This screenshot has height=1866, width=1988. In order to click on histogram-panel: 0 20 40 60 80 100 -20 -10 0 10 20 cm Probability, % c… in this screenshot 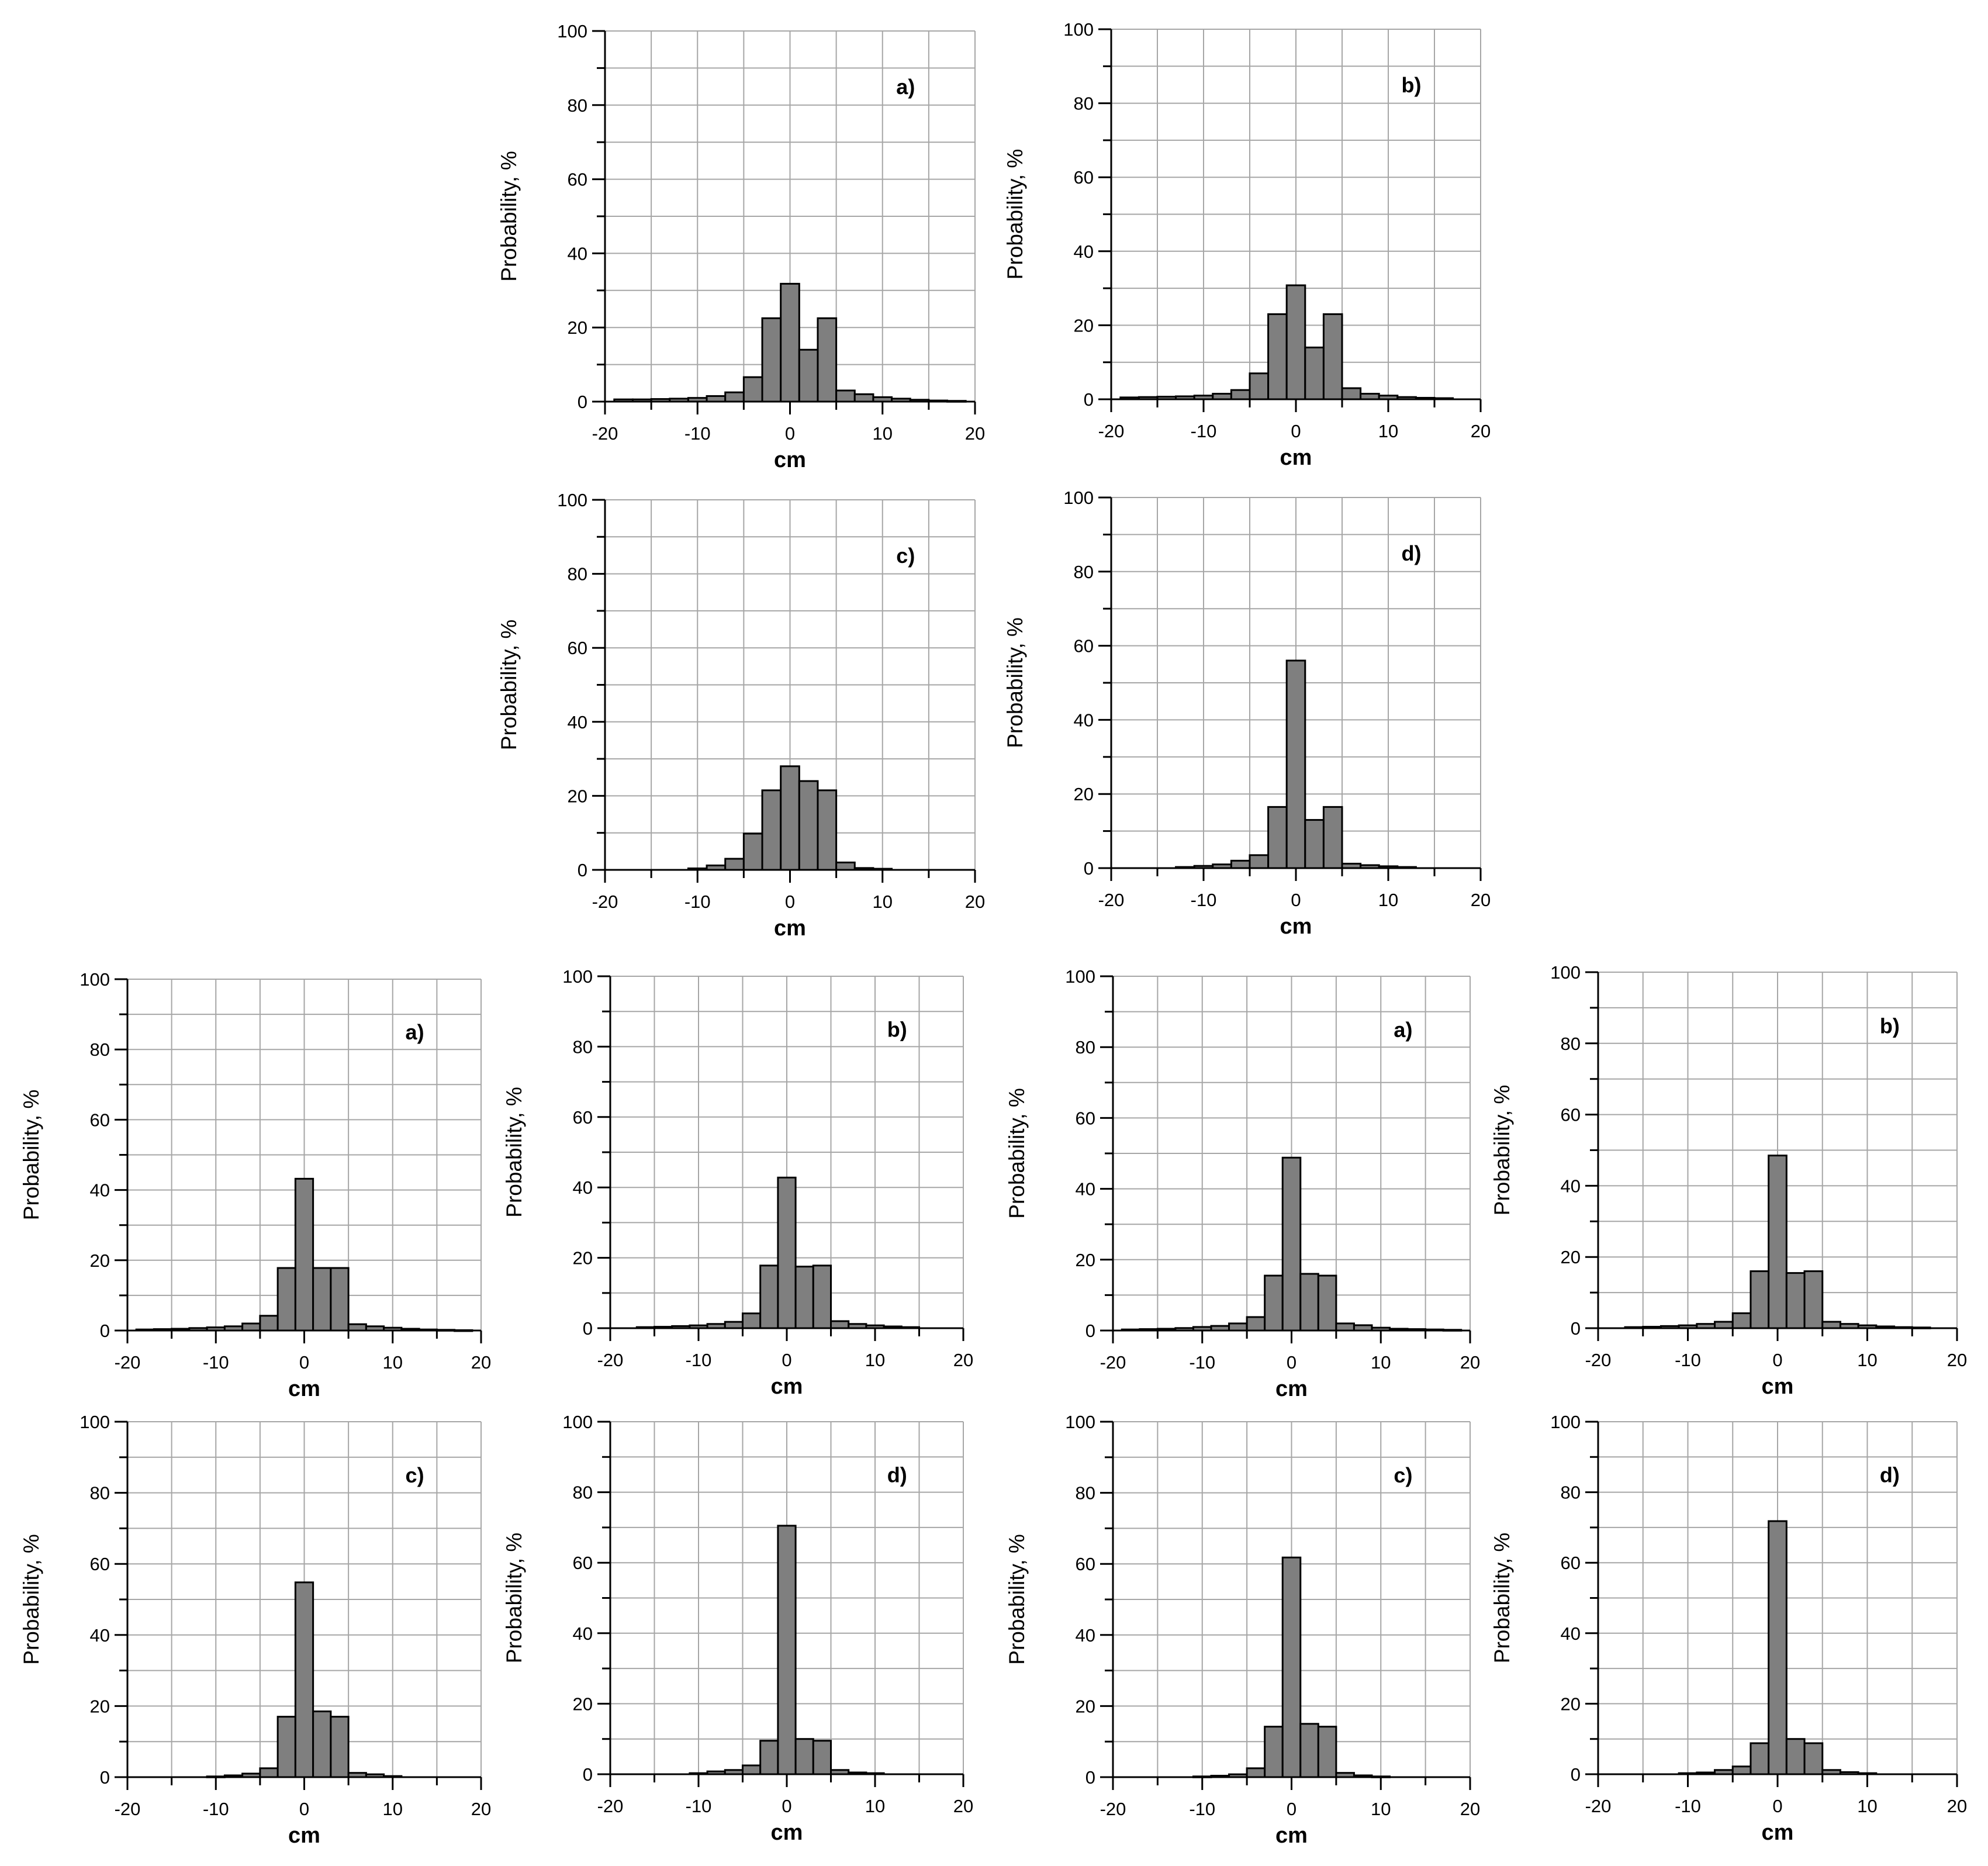, I will do `click(1242, 1630)`.